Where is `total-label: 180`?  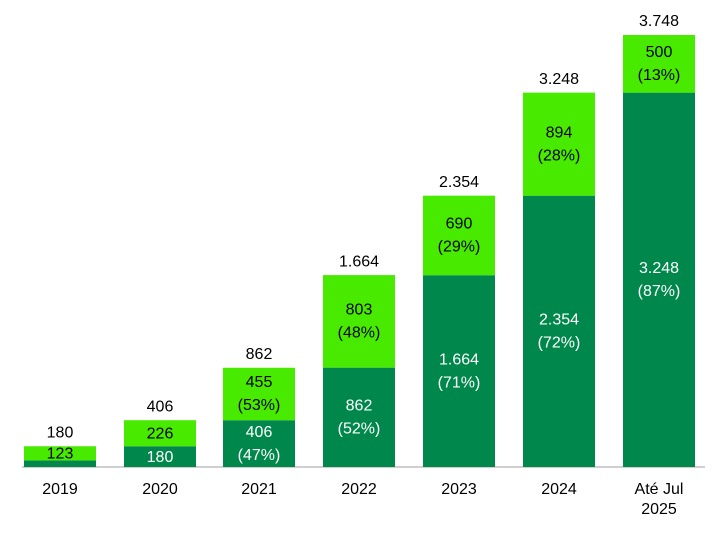 total-label: 180 is located at coordinates (60, 432).